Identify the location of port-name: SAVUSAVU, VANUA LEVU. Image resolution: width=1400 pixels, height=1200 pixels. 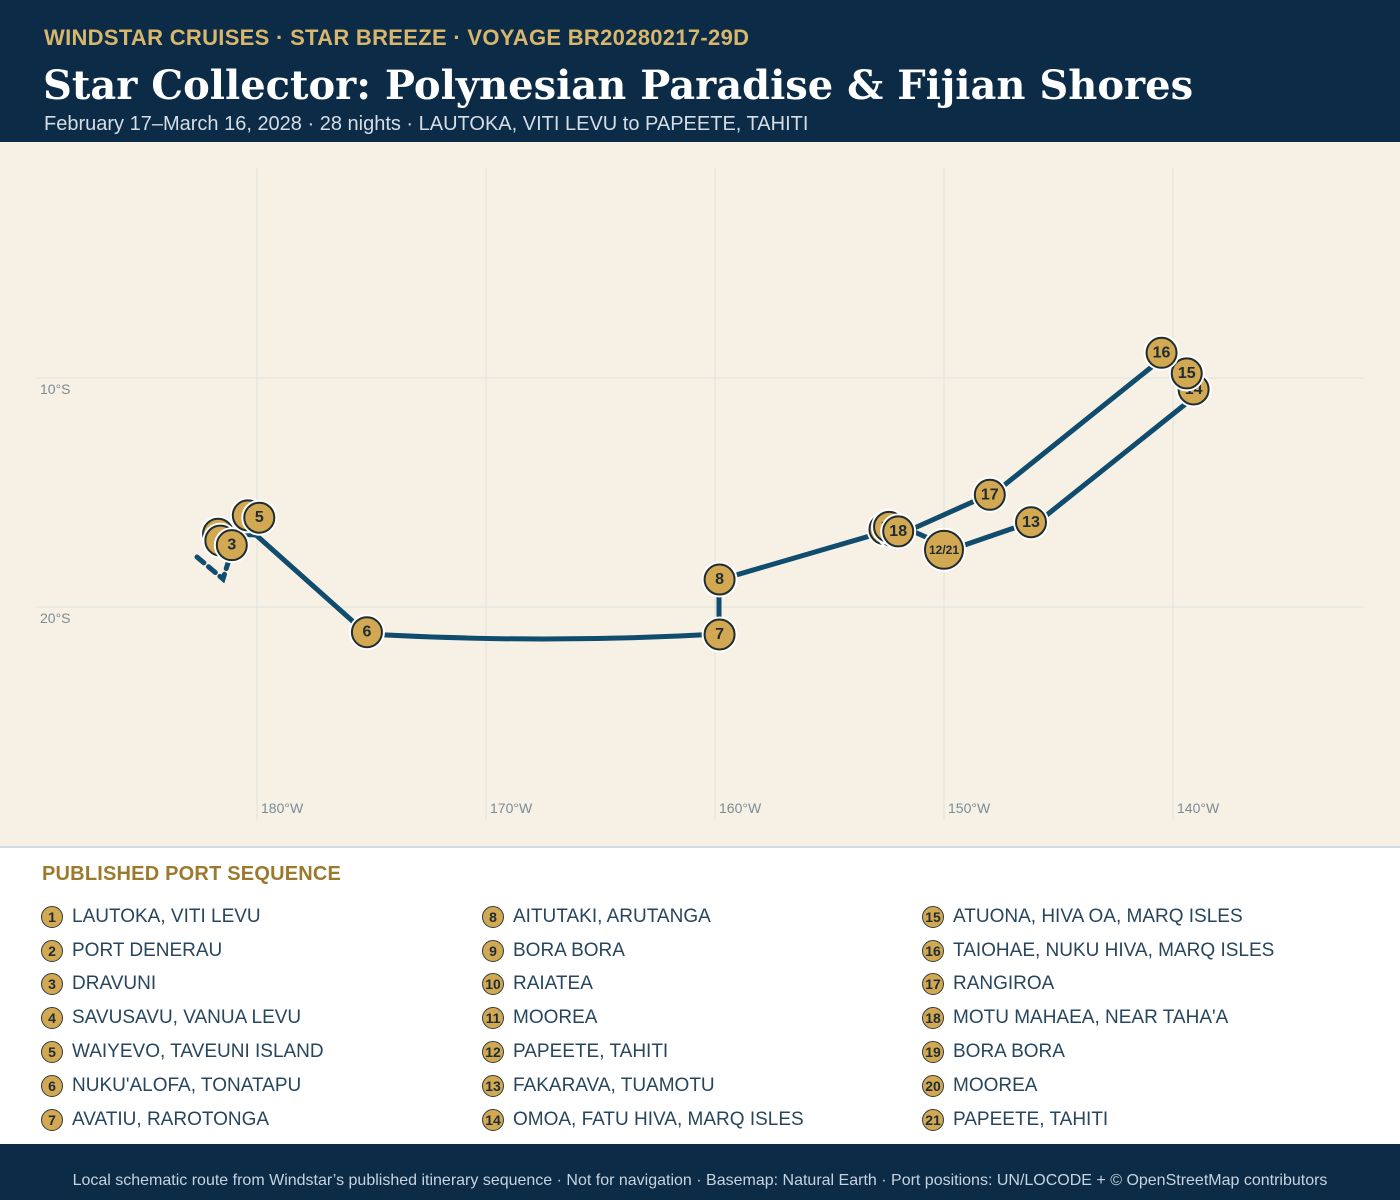
(187, 1018).